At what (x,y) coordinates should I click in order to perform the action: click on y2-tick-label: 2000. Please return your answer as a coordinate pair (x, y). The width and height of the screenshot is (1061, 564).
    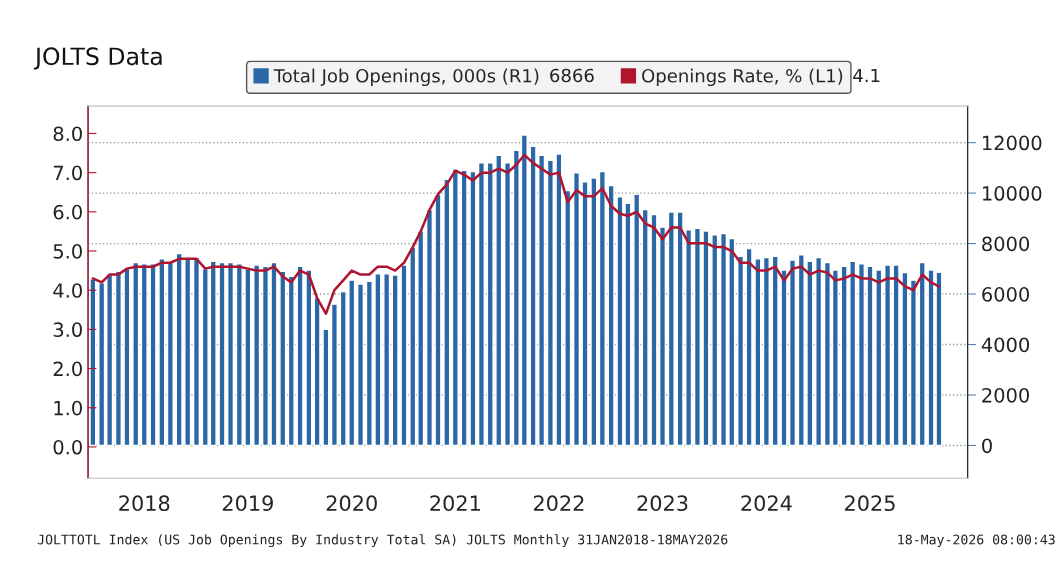
    Looking at the image, I should click on (1006, 395).